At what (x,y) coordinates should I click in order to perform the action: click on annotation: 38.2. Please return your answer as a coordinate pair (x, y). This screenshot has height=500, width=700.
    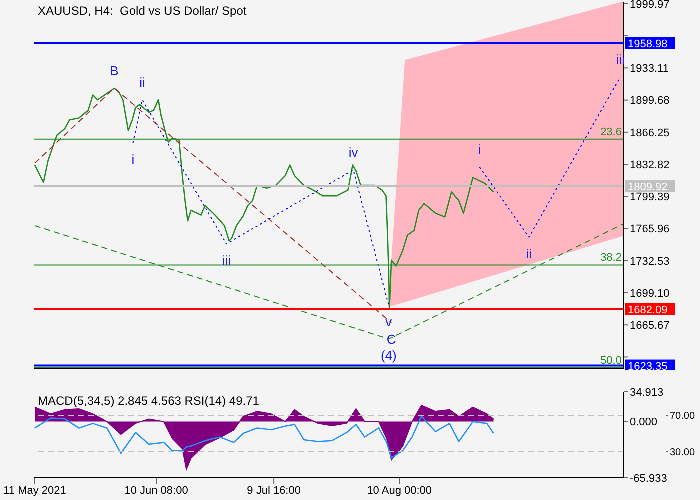
    Looking at the image, I should click on (611, 258).